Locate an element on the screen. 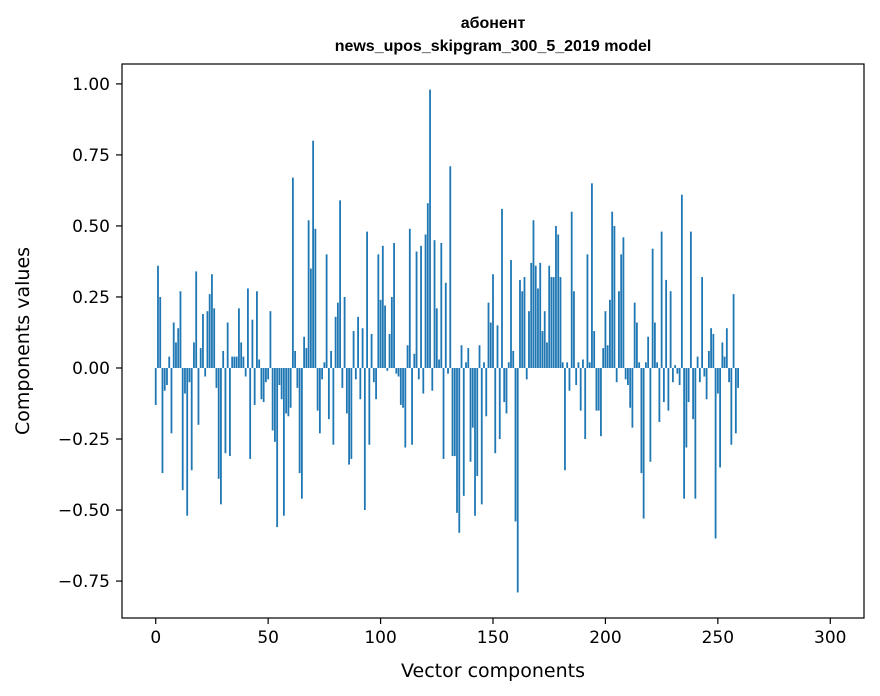 The image size is (880, 696). y-tick-label: −0.50 is located at coordinates (84, 511).